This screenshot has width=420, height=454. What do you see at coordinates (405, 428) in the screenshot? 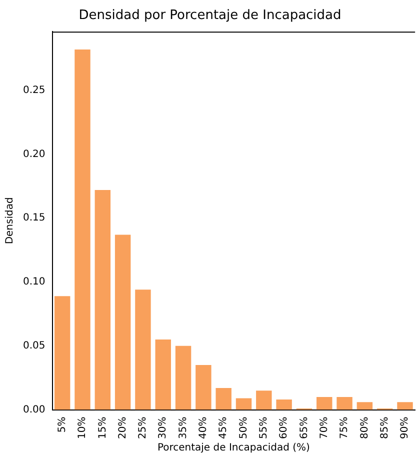
I see `x-tick-label: 90%` at bounding box center [405, 428].